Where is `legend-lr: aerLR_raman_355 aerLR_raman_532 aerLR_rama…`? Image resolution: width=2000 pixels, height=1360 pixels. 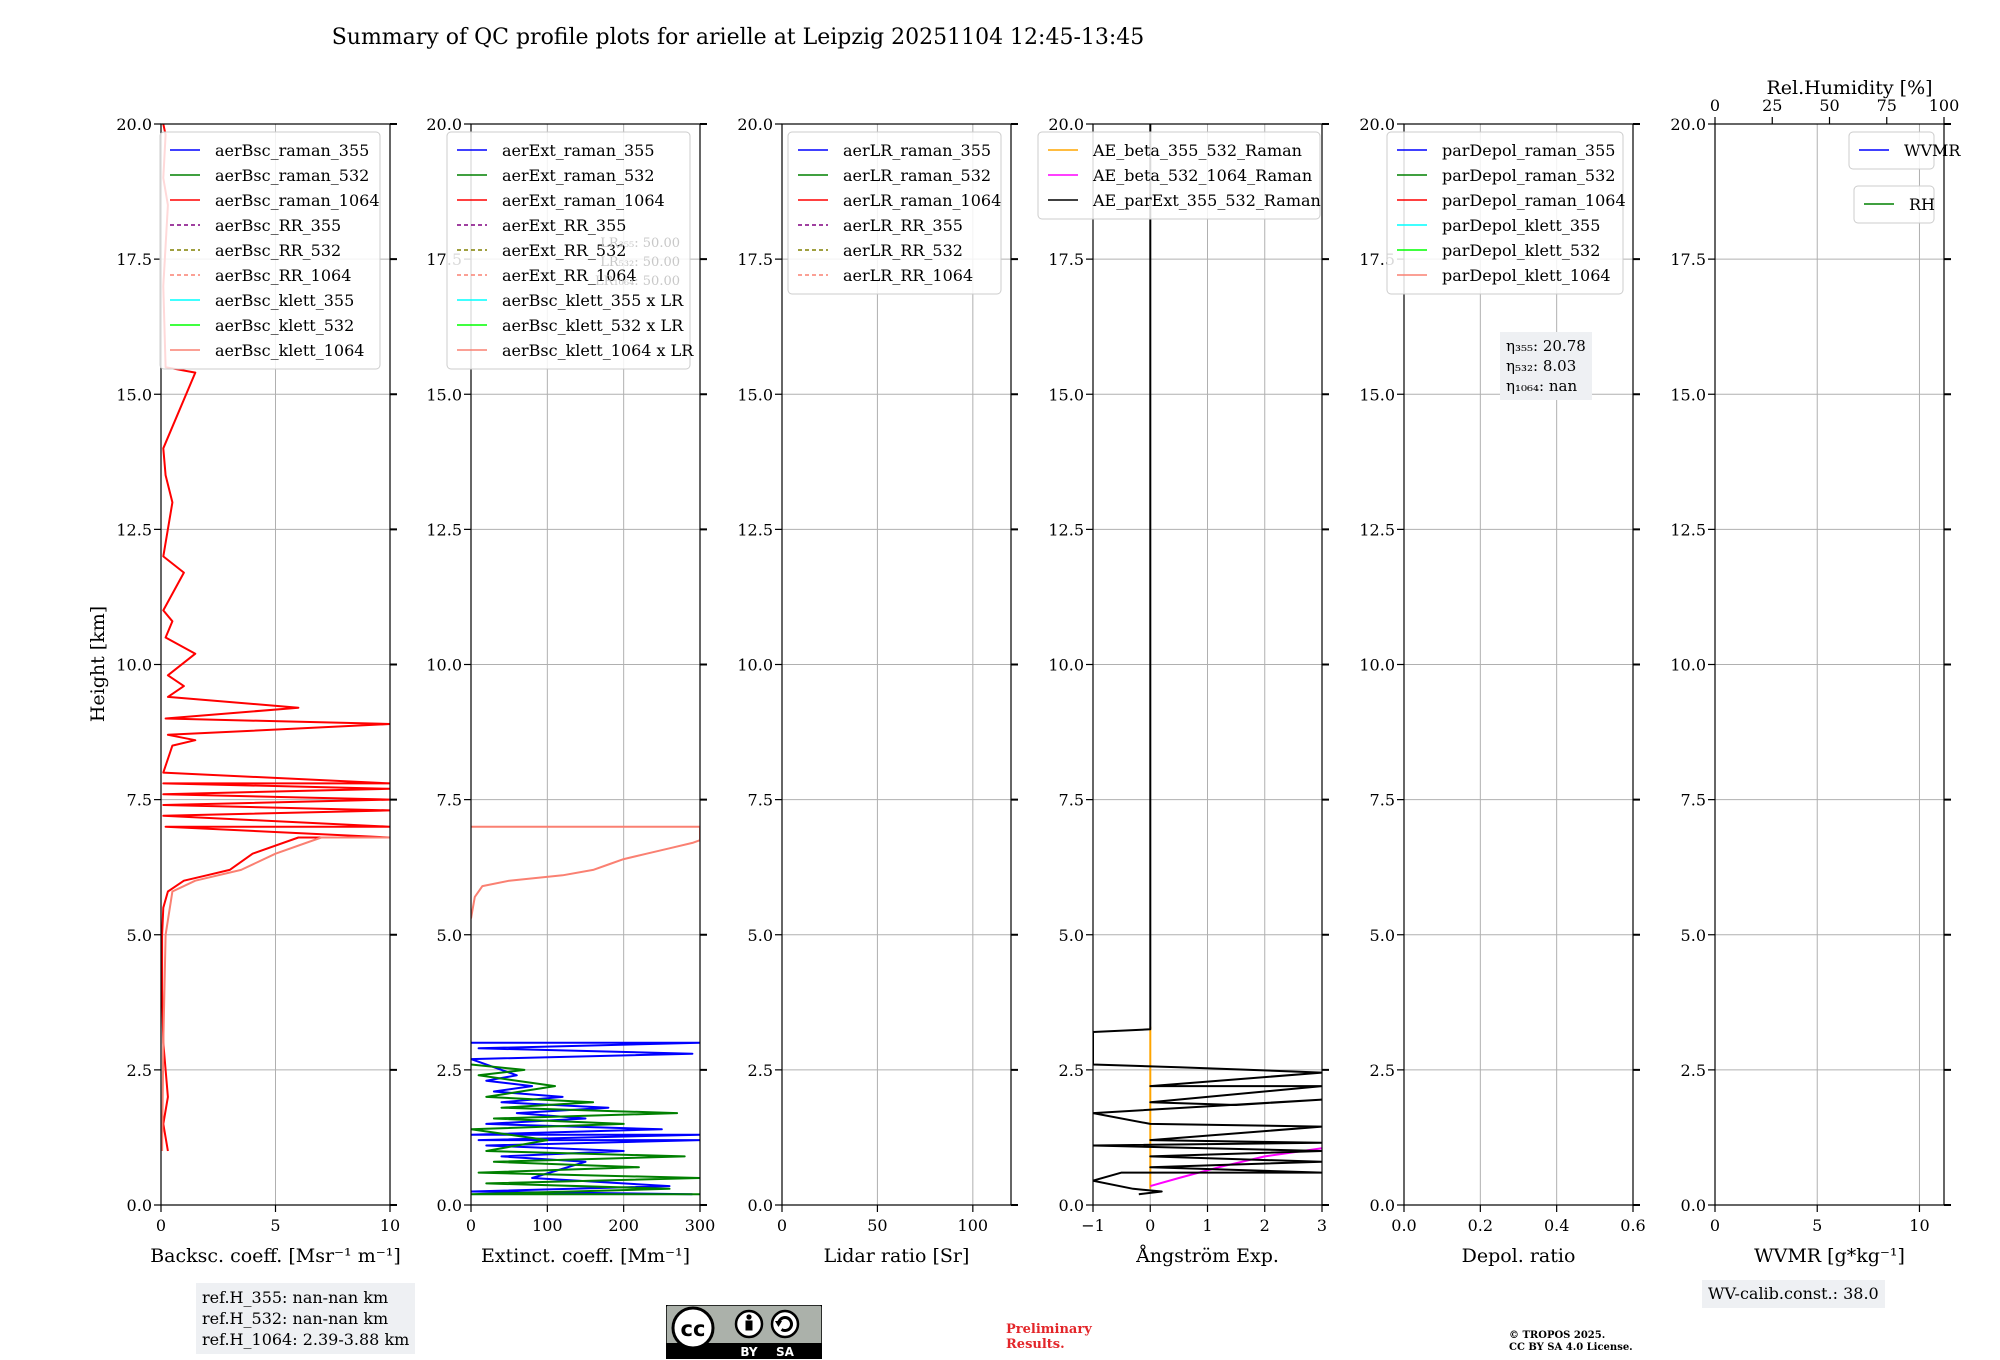 legend-lr: aerLR_raman_355 aerLR_raman_532 aerLR_rama… is located at coordinates (894, 213).